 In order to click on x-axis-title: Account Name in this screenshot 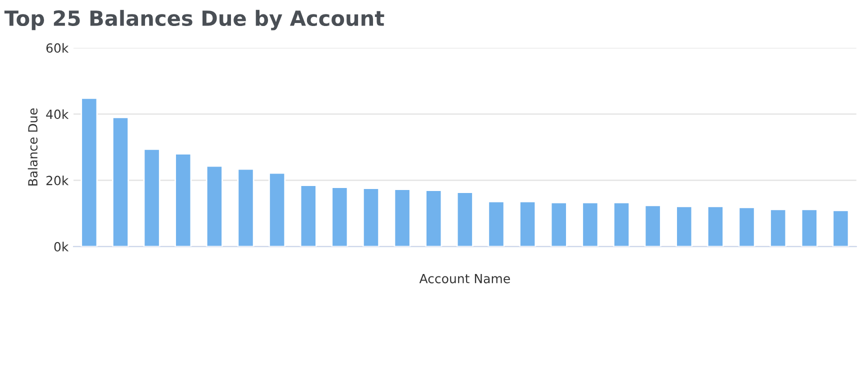, I will do `click(464, 279)`.